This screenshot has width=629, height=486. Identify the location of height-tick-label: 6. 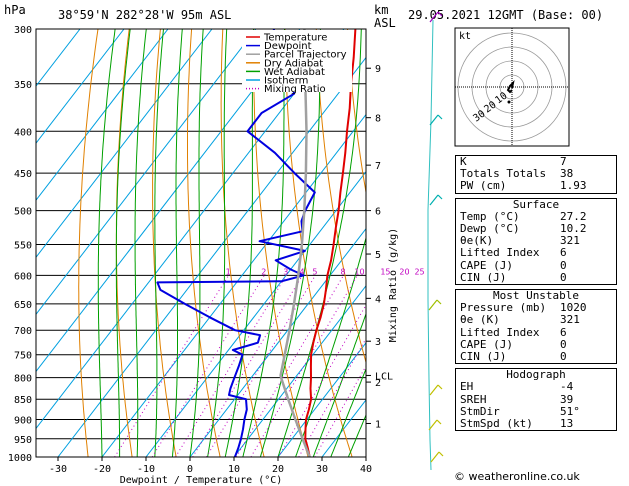
(378, 212).